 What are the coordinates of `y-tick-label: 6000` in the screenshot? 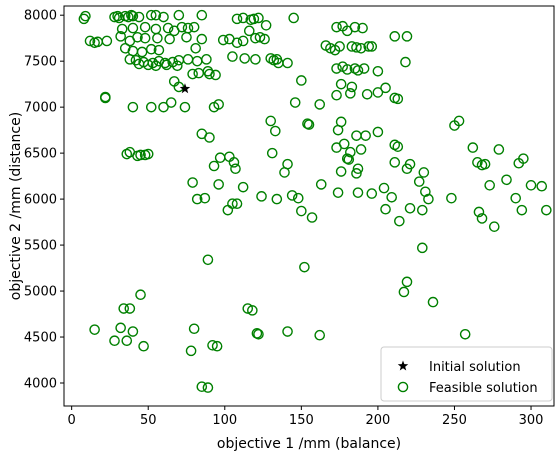 It's located at (40, 200).